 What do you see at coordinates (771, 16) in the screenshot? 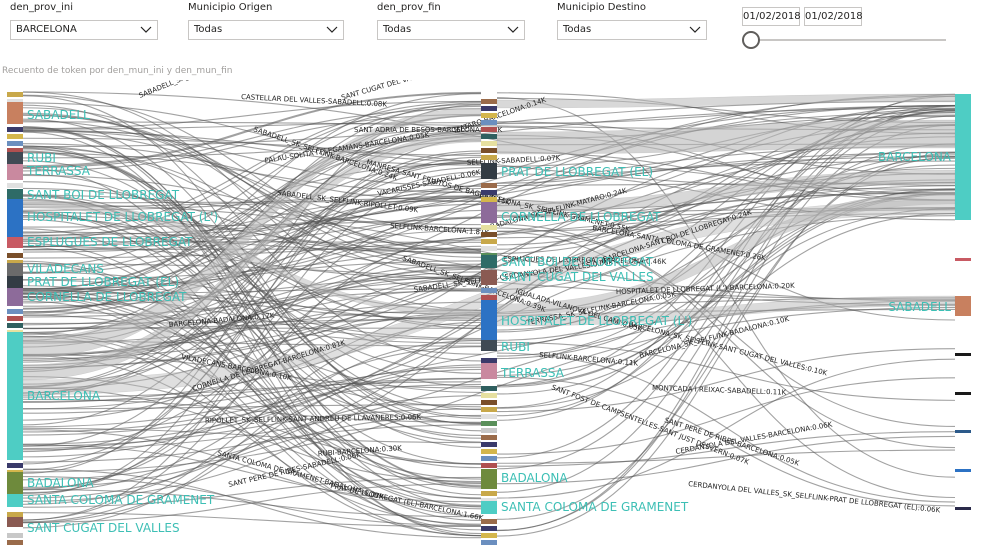
I see `start-date-input: 01/02/2018` at bounding box center [771, 16].